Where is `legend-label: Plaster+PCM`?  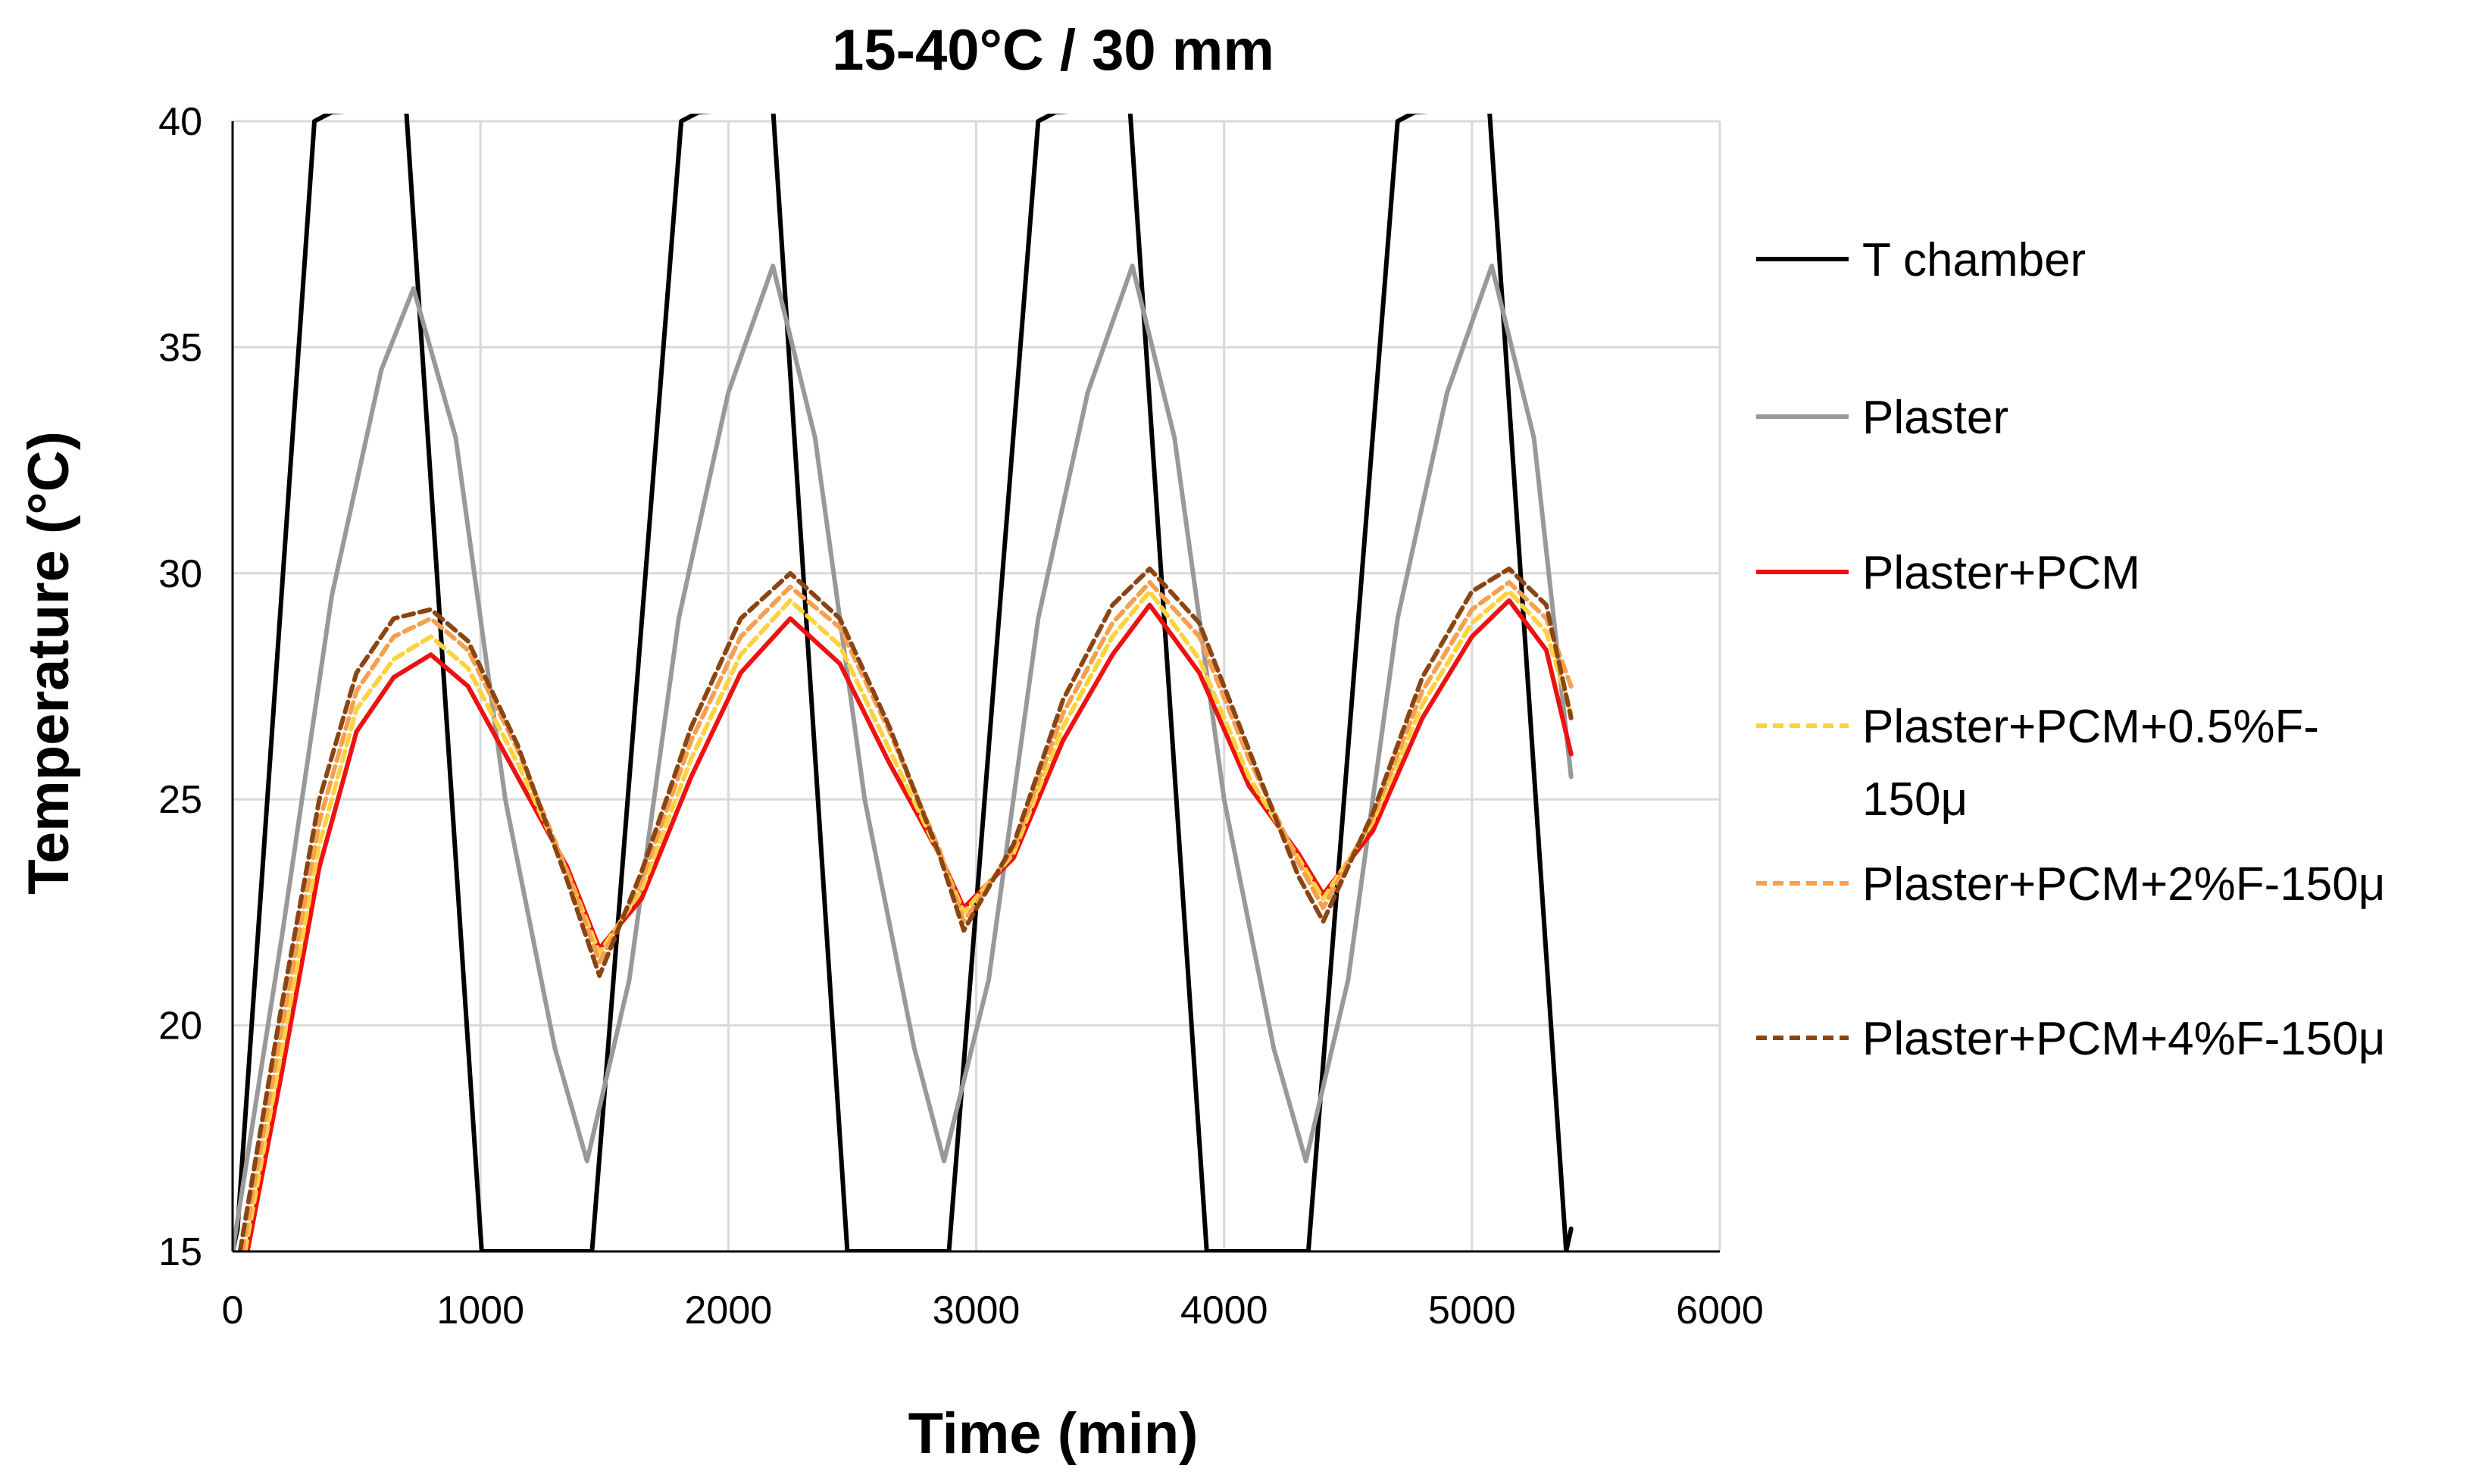 legend-label: Plaster+PCM is located at coordinates (2001, 573).